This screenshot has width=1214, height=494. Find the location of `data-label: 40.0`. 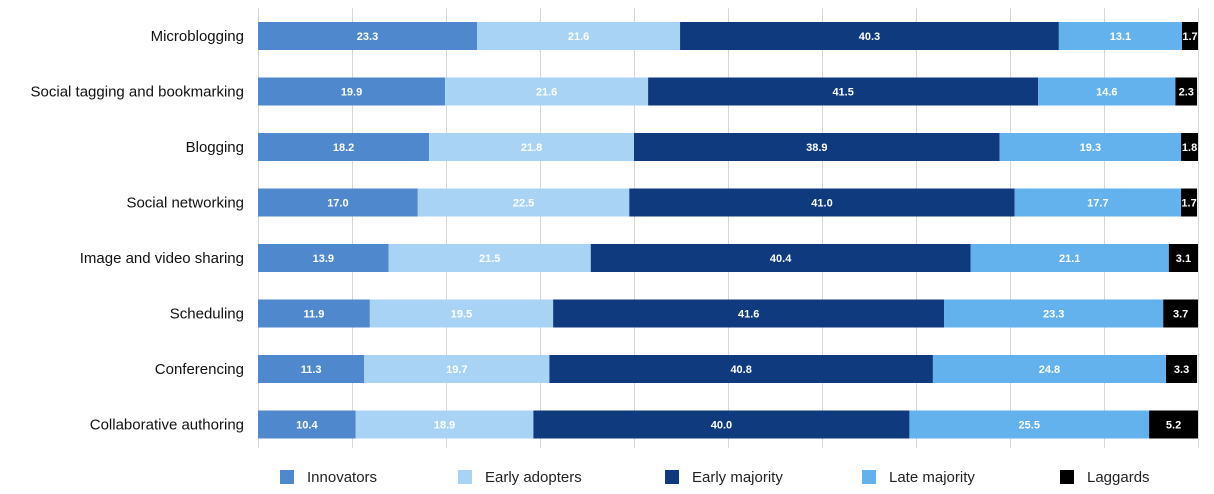

data-label: 40.0 is located at coordinates (721, 426).